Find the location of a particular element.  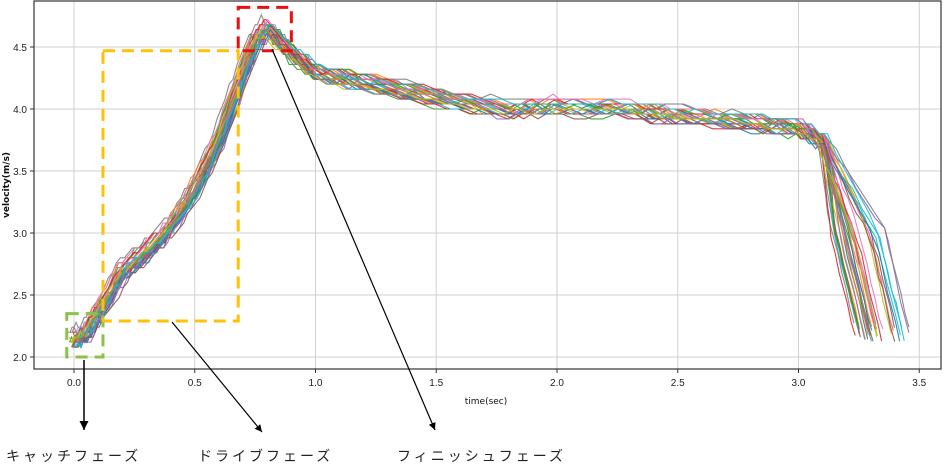

y-tick-label: 3.5 is located at coordinates (20, 172).